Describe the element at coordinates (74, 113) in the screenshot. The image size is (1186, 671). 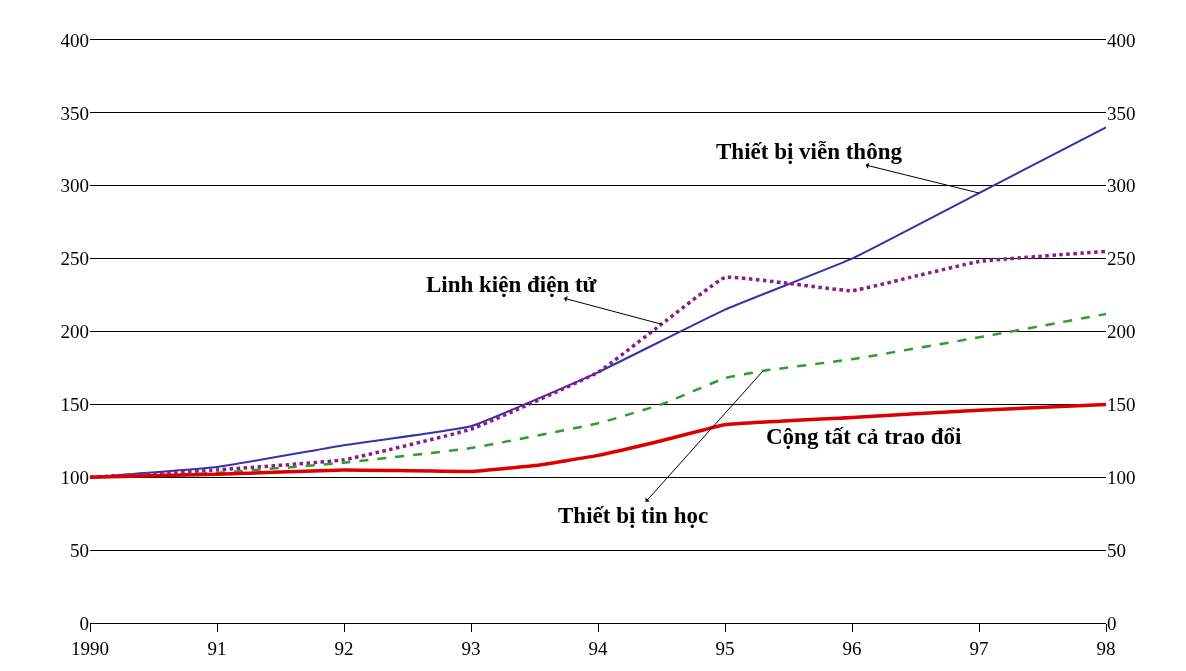
I see `y-tick-label: 350` at that location.